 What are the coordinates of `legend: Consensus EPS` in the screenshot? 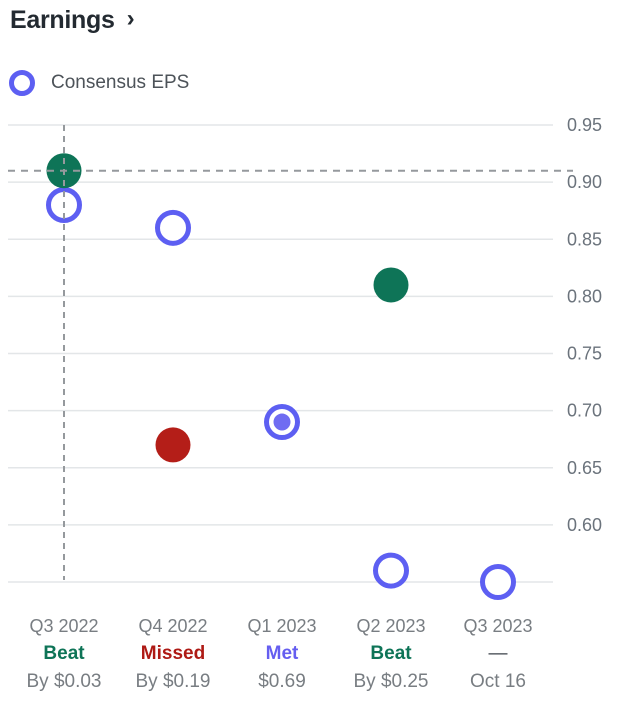 It's located at (99, 83).